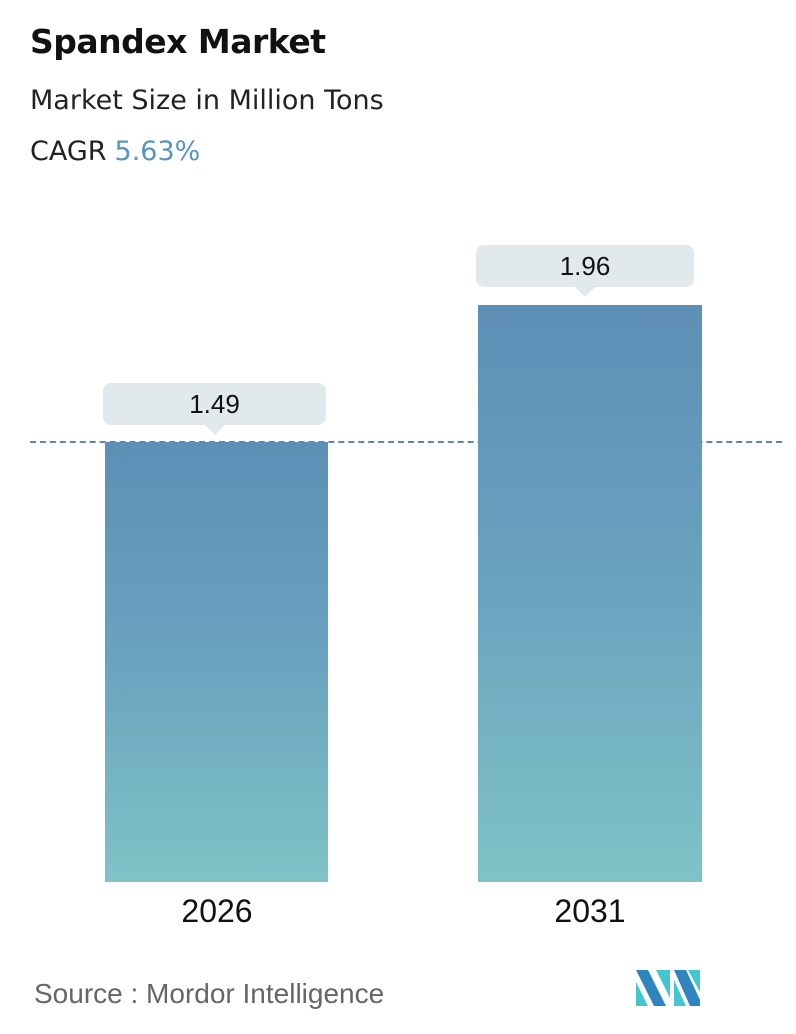 The width and height of the screenshot is (796, 1034). I want to click on cagr-line: CAGR 5.63%, so click(115, 151).